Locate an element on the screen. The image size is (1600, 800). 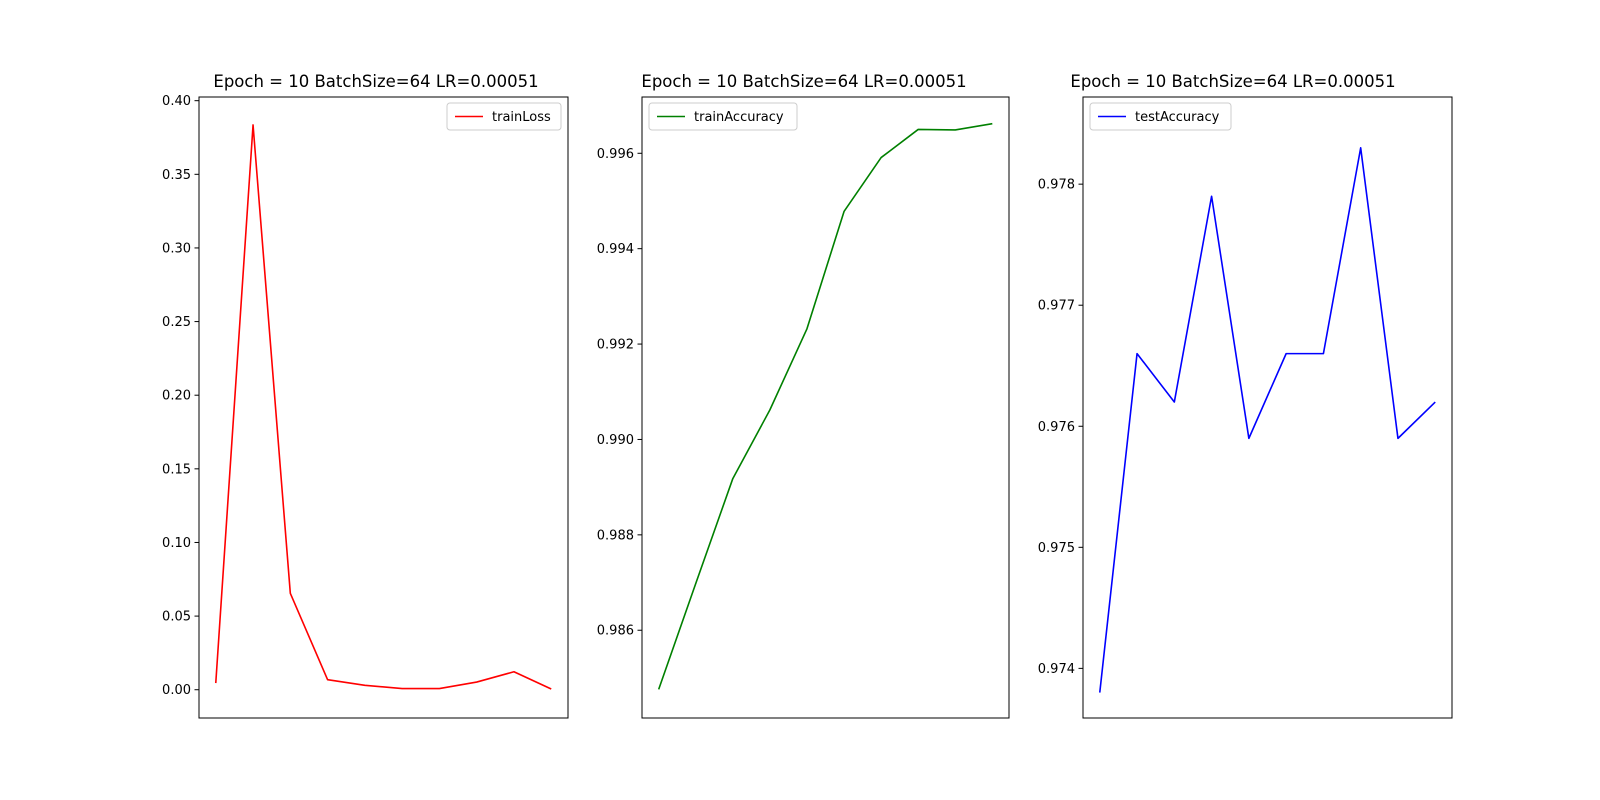
series-line-trainLoss is located at coordinates (383, 407).